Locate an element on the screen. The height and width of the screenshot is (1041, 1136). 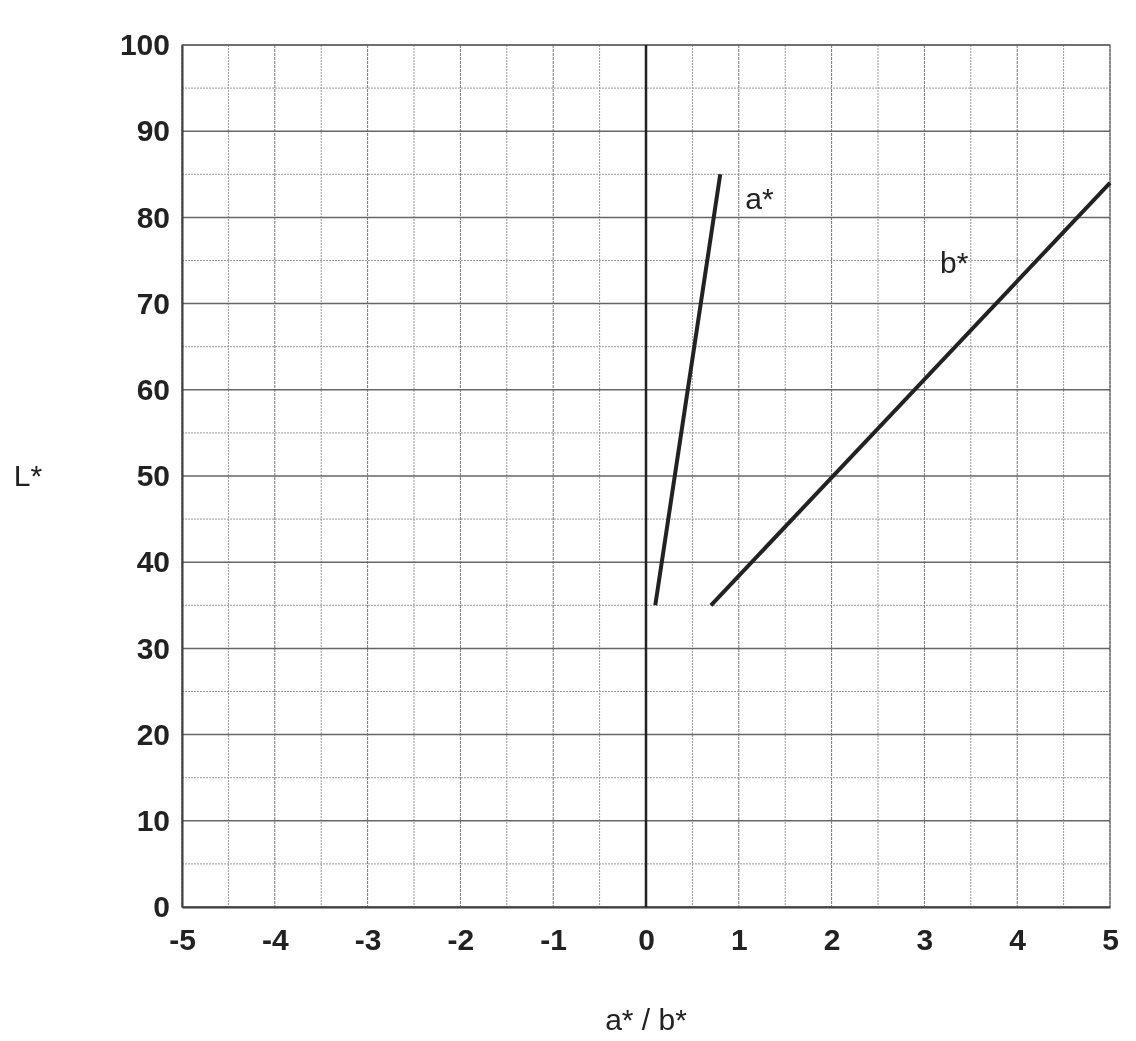
x-axis-title: a* / b* is located at coordinates (646, 1019).